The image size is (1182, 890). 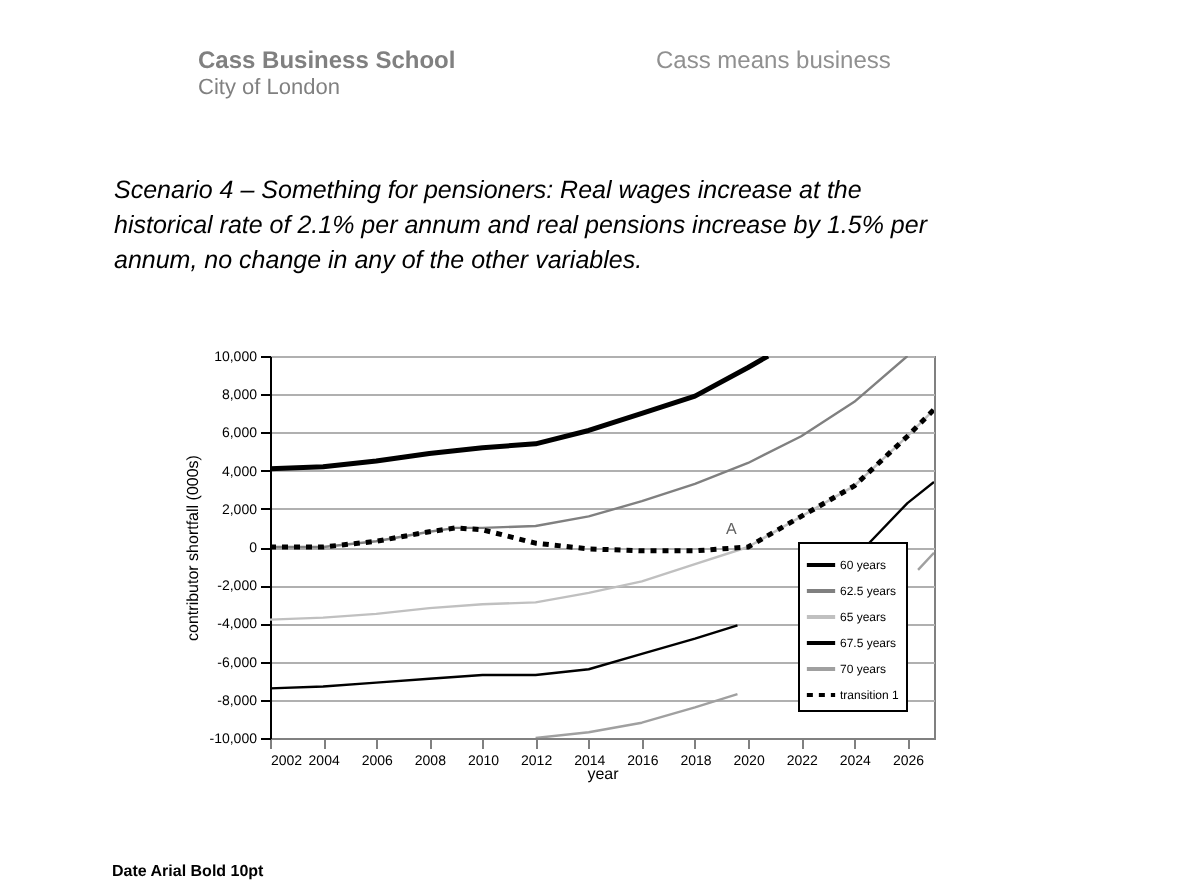 I want to click on text: Cass Business School, so click(x=327, y=60).